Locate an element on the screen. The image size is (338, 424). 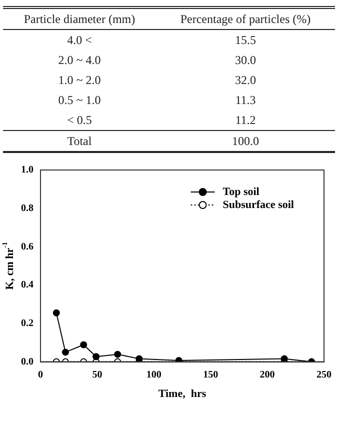
x-tick-label: 150 is located at coordinates (210, 374).